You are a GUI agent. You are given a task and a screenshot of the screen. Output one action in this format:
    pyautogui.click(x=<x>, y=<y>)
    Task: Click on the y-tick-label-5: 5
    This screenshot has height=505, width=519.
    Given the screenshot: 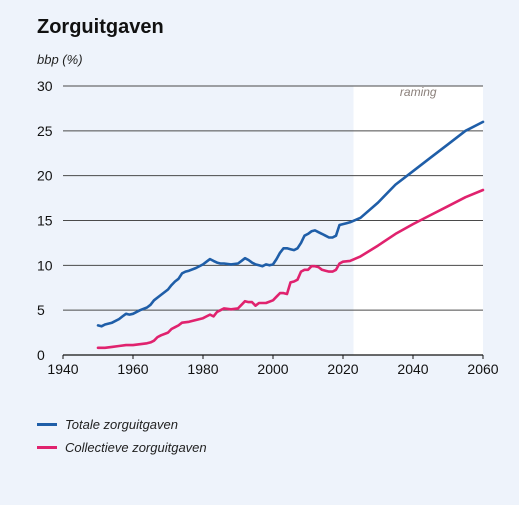 What is the action you would take?
    pyautogui.click(x=41, y=310)
    